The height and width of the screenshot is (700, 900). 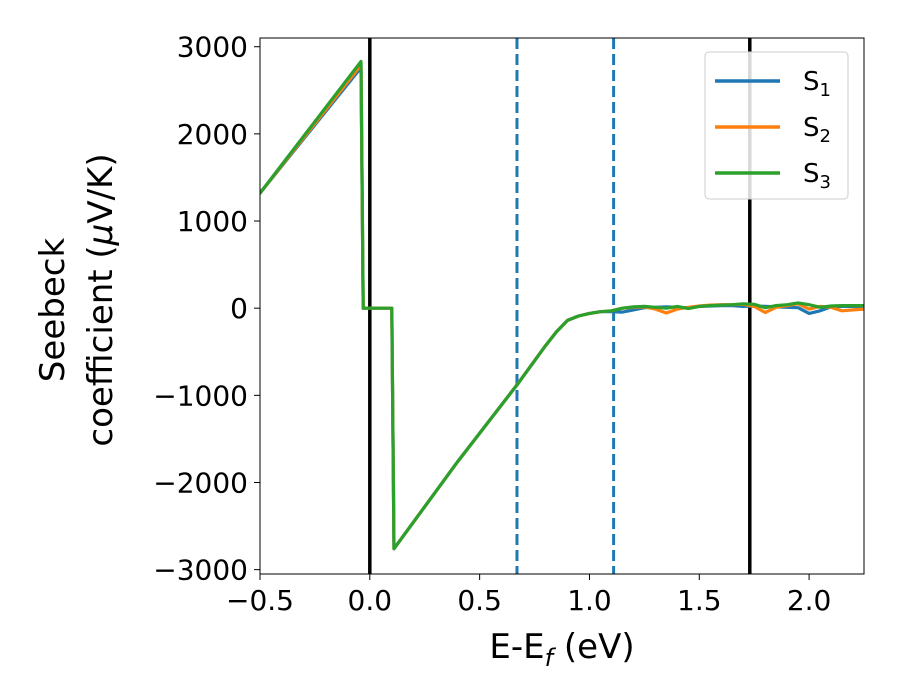 I want to click on y-axis-ticks: 3000 2000 1000 0 −1000 −2000 −3000, so click(x=206, y=309).